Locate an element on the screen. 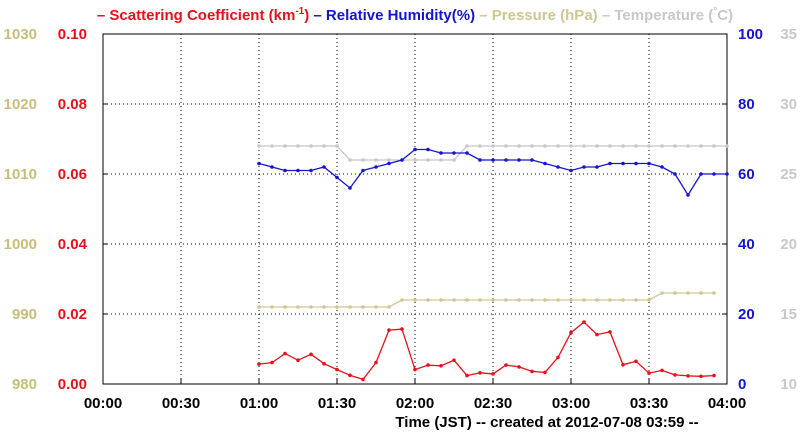 Image resolution: width=800 pixels, height=434 pixels. scattering-tick-label: 0.04 is located at coordinates (73, 244).